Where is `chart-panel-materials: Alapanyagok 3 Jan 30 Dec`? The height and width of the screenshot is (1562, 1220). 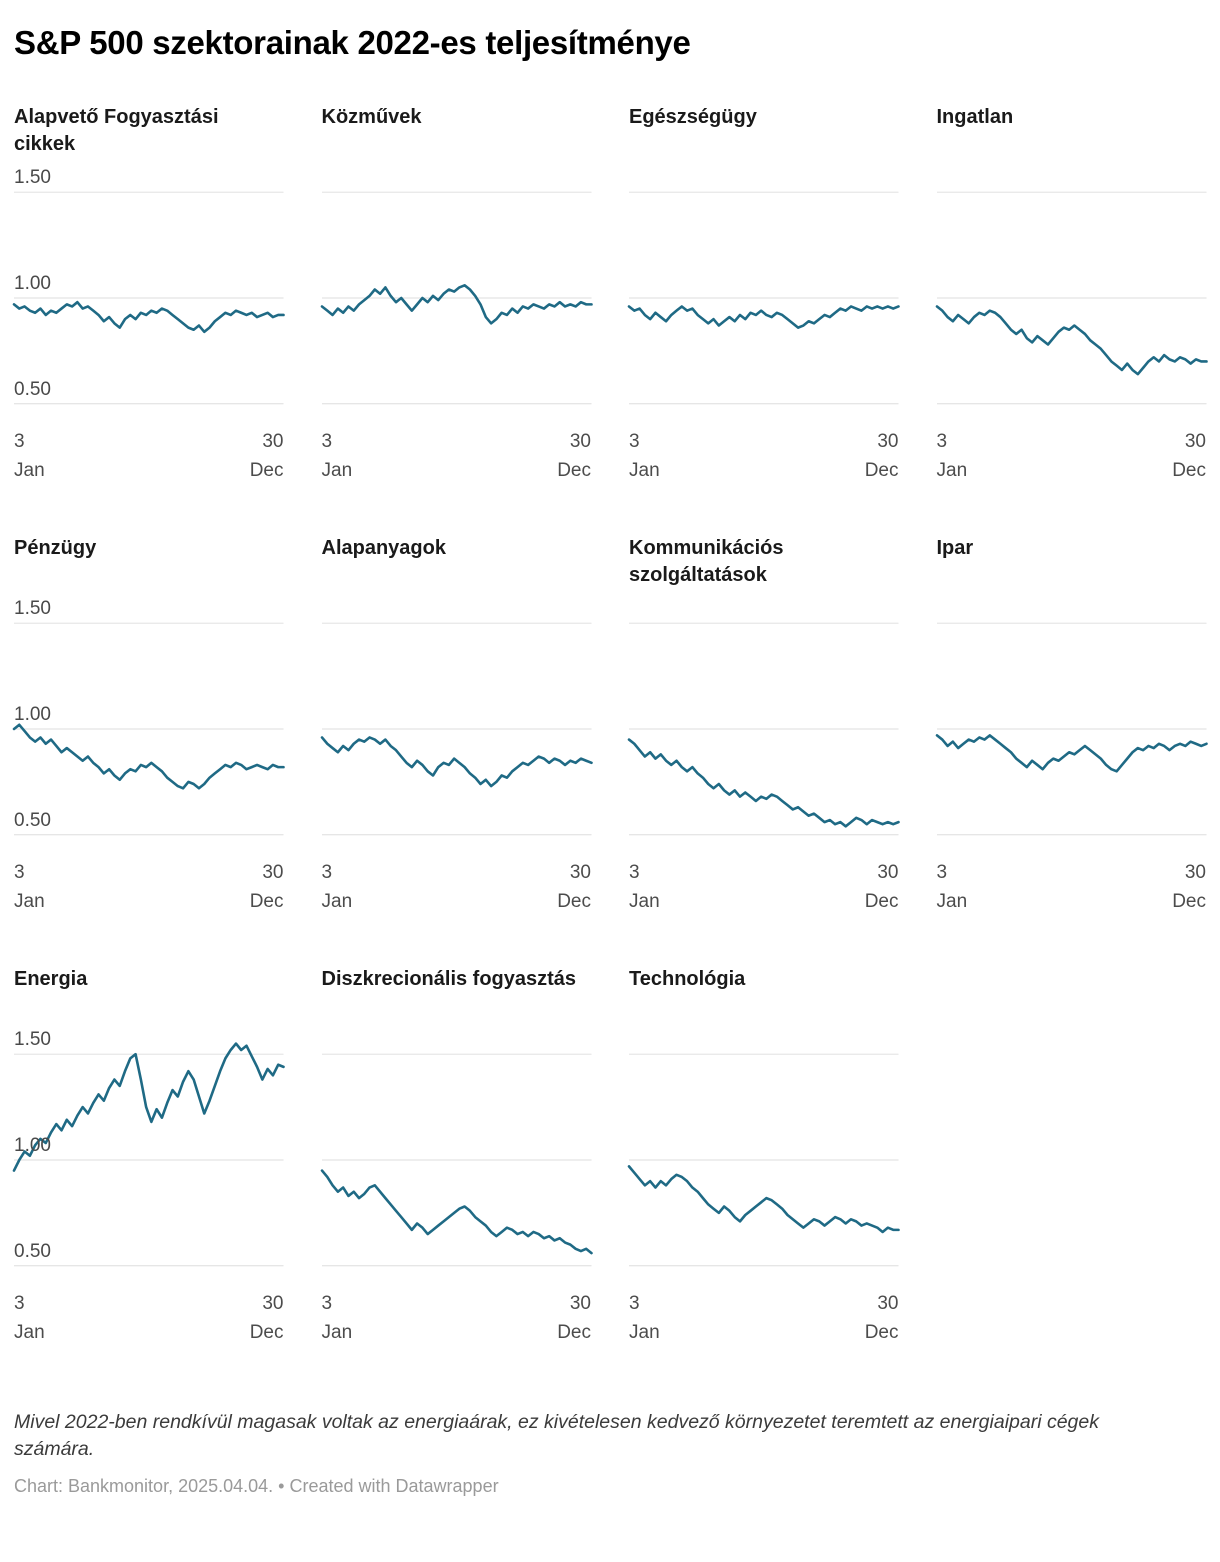 chart-panel-materials: Alapanyagok 3 Jan 30 Dec is located at coordinates (456, 725).